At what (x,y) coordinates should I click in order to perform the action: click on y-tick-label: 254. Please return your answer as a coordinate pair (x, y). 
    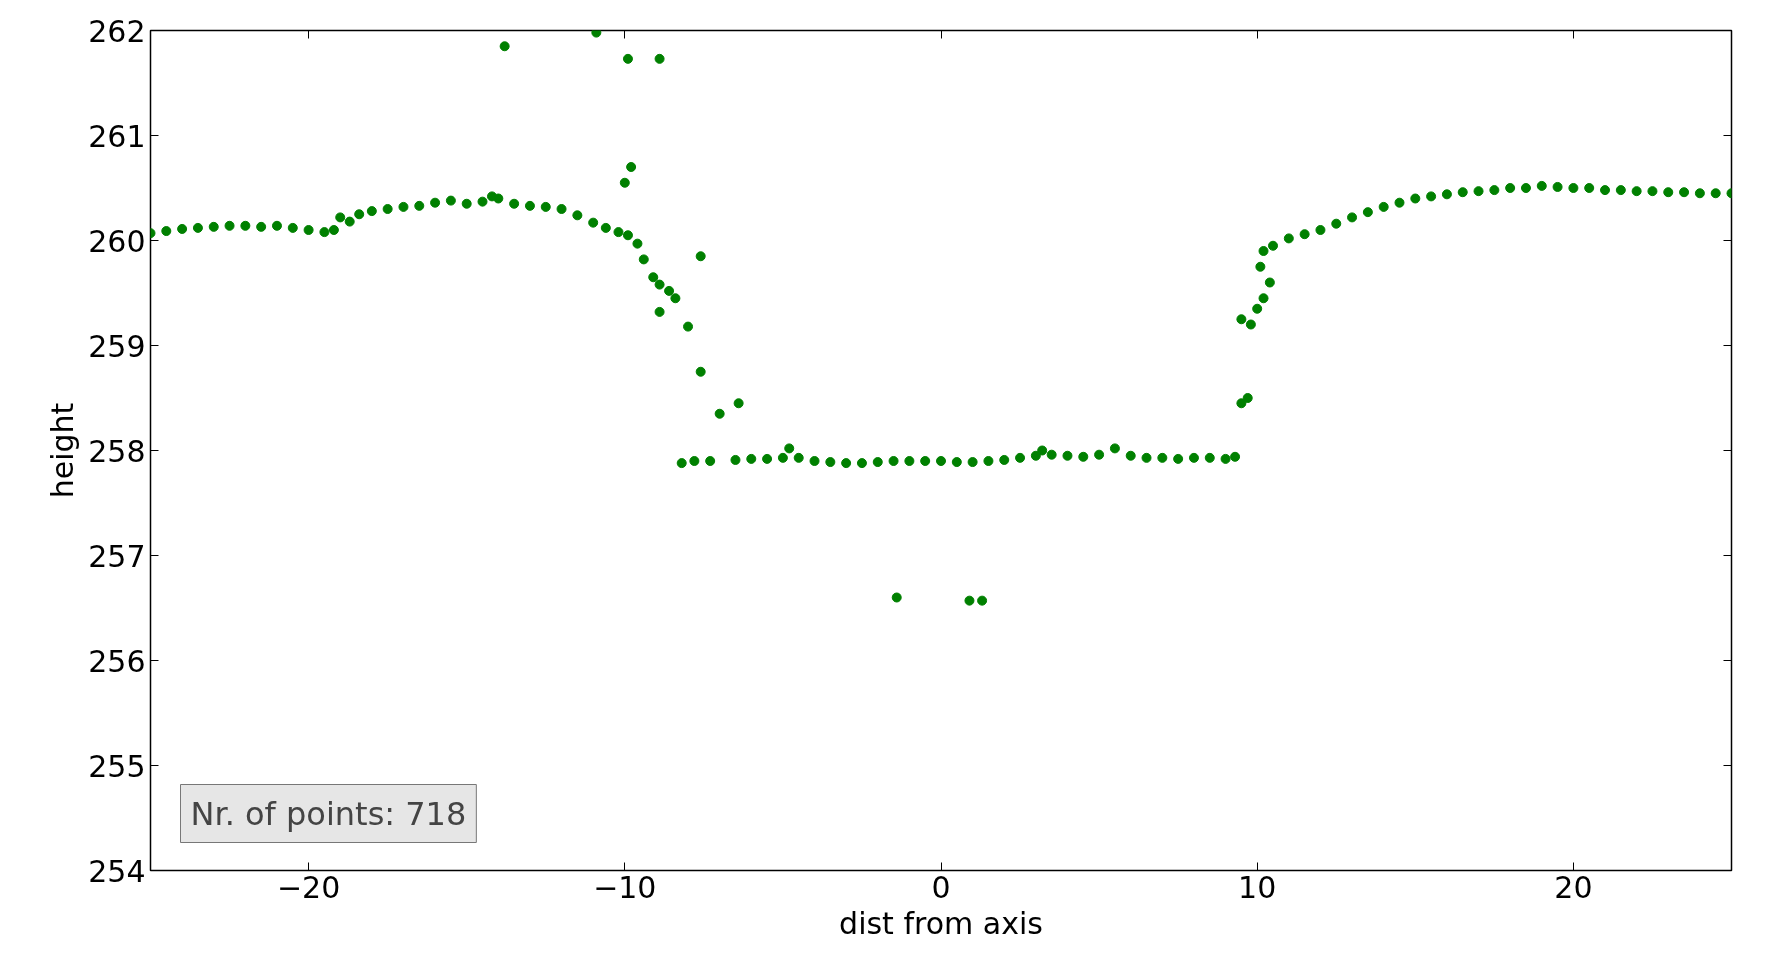
    Looking at the image, I should click on (117, 871).